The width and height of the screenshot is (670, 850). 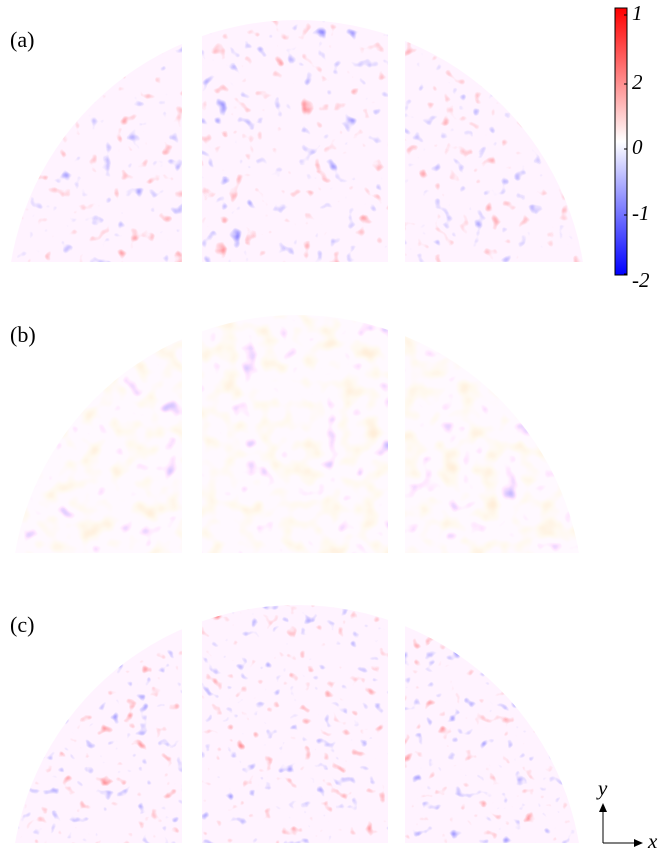 What do you see at coordinates (22, 624) in the screenshot?
I see `panel-label: (c)` at bounding box center [22, 624].